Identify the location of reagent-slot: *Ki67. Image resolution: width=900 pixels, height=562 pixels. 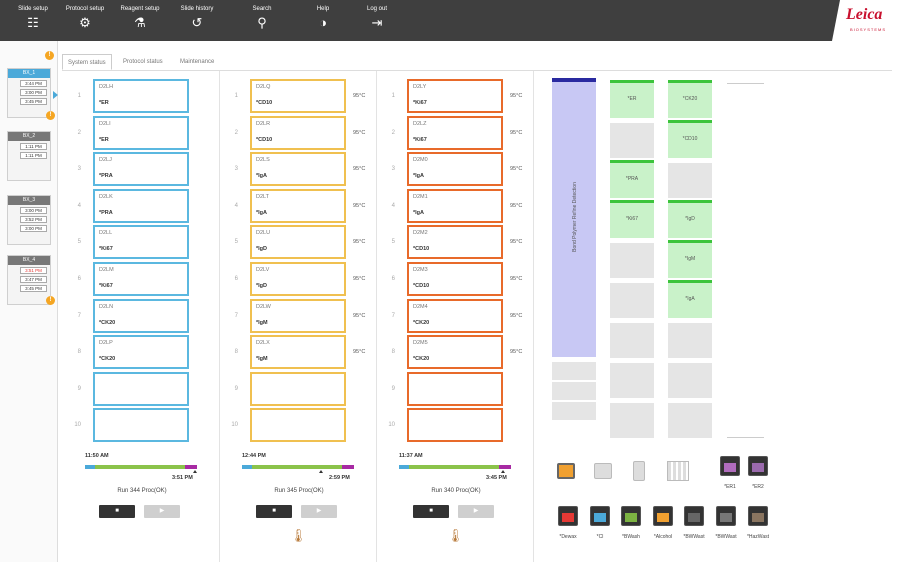
(632, 220).